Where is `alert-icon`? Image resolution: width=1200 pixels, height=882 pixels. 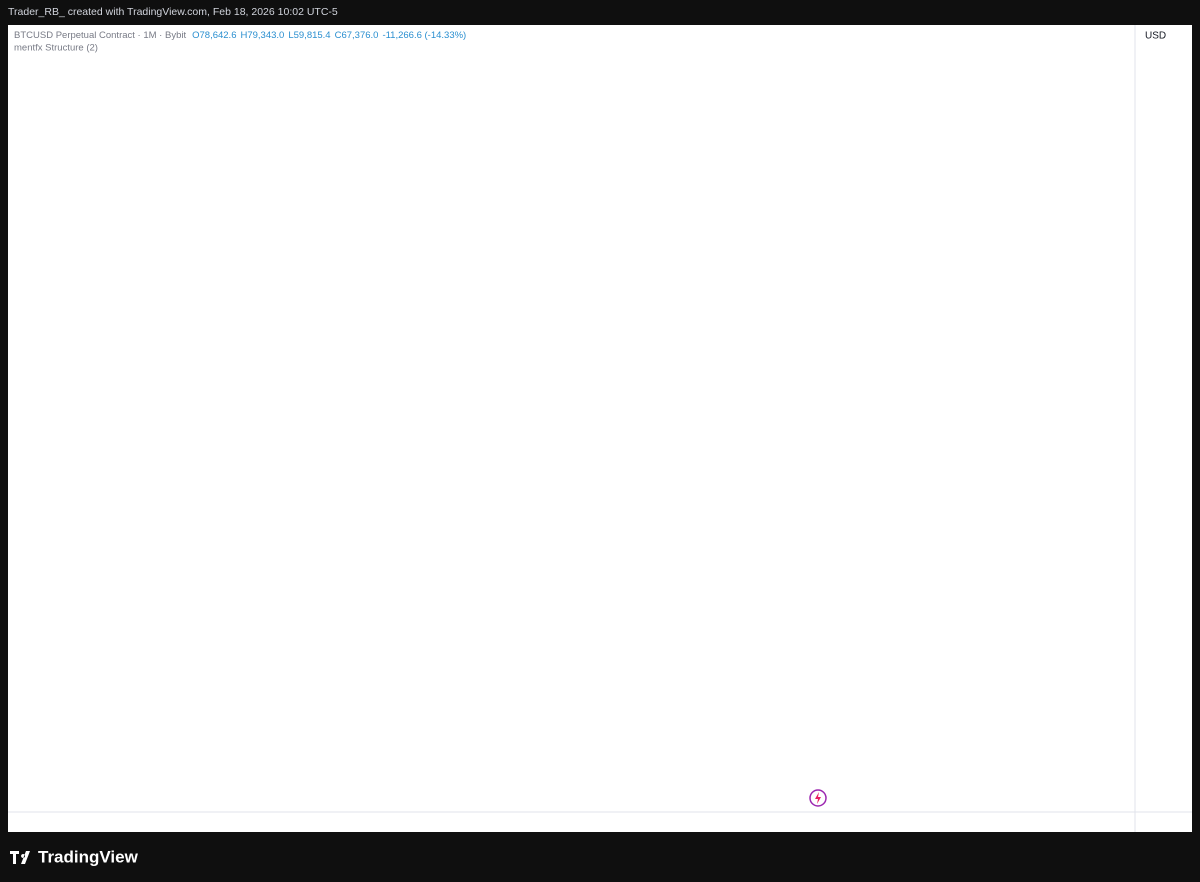 alert-icon is located at coordinates (818, 798).